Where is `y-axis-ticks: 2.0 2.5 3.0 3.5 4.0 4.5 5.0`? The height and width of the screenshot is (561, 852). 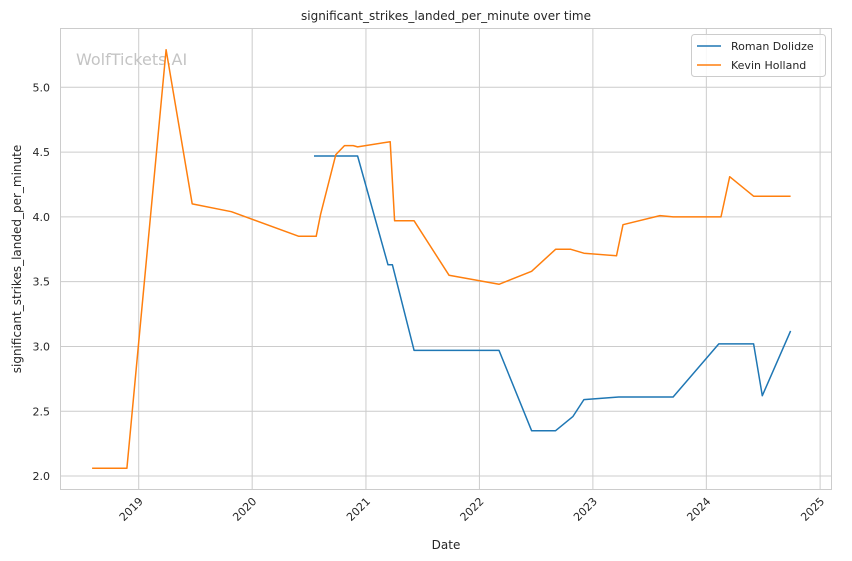
y-axis-ticks: 2.0 2.5 3.0 3.5 4.0 4.5 5.0 is located at coordinates (42, 282).